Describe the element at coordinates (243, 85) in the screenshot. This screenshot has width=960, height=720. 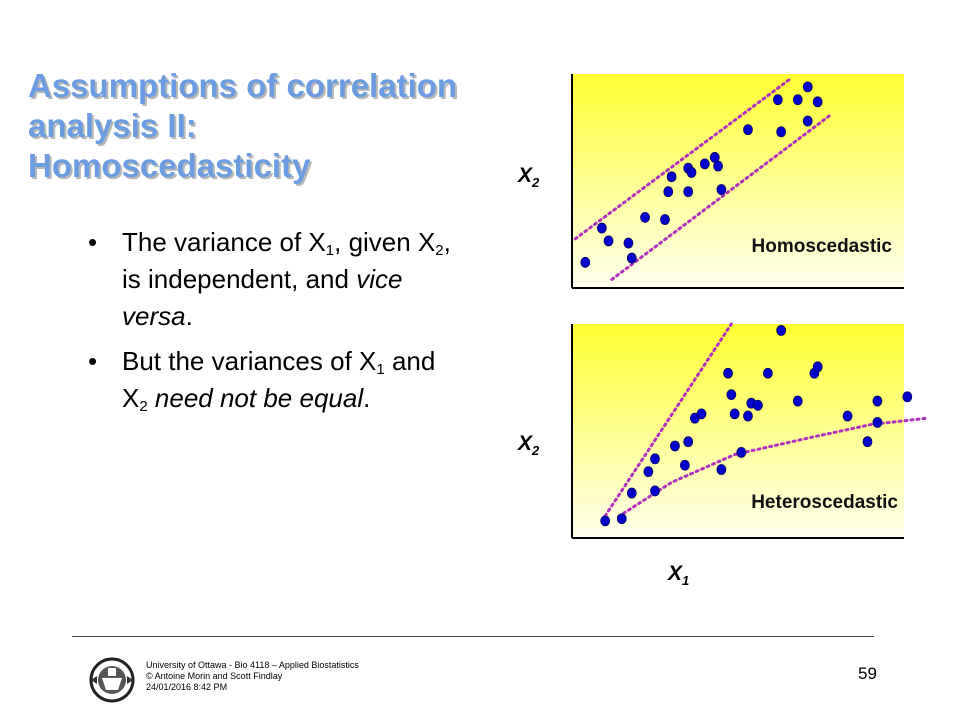
I see `title-line-1: Assumptions of correlation` at that location.